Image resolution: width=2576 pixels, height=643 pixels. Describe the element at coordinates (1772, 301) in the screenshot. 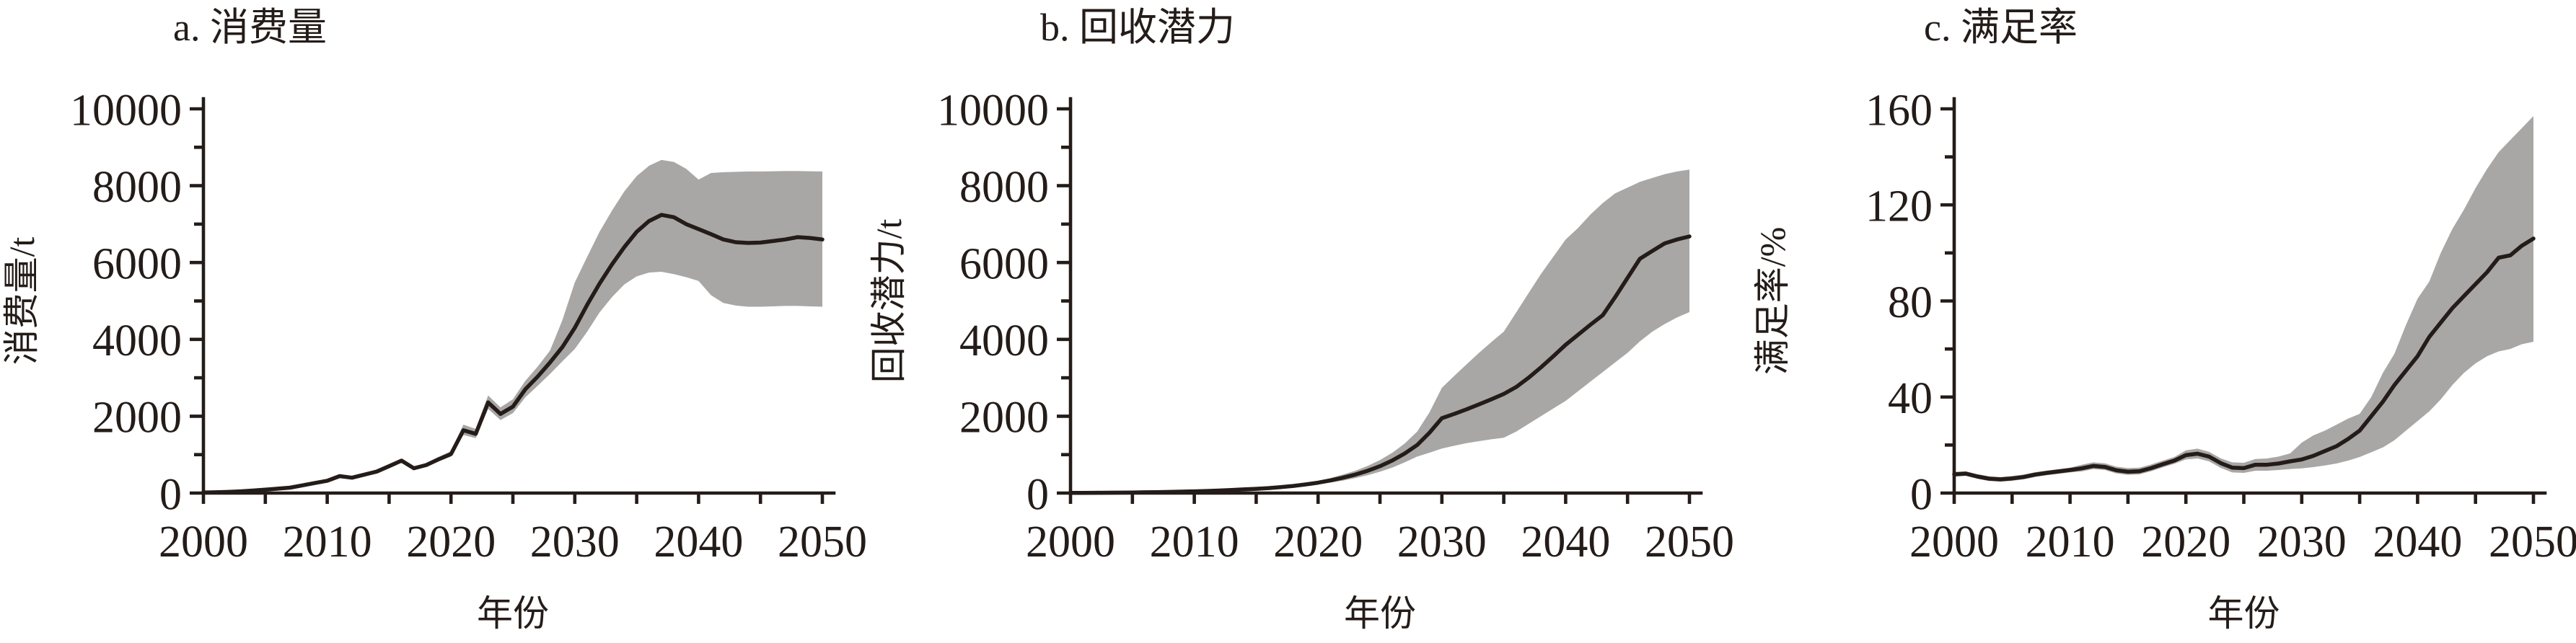

I see `y-axis-title-3: 满足率/%` at that location.